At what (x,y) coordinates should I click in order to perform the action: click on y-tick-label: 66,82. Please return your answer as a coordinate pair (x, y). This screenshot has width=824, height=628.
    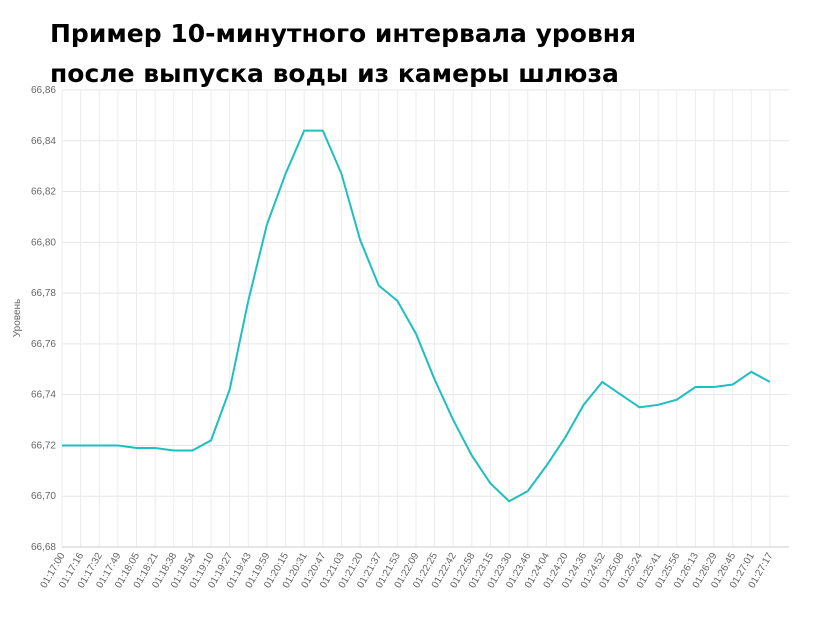
    Looking at the image, I should click on (43, 192).